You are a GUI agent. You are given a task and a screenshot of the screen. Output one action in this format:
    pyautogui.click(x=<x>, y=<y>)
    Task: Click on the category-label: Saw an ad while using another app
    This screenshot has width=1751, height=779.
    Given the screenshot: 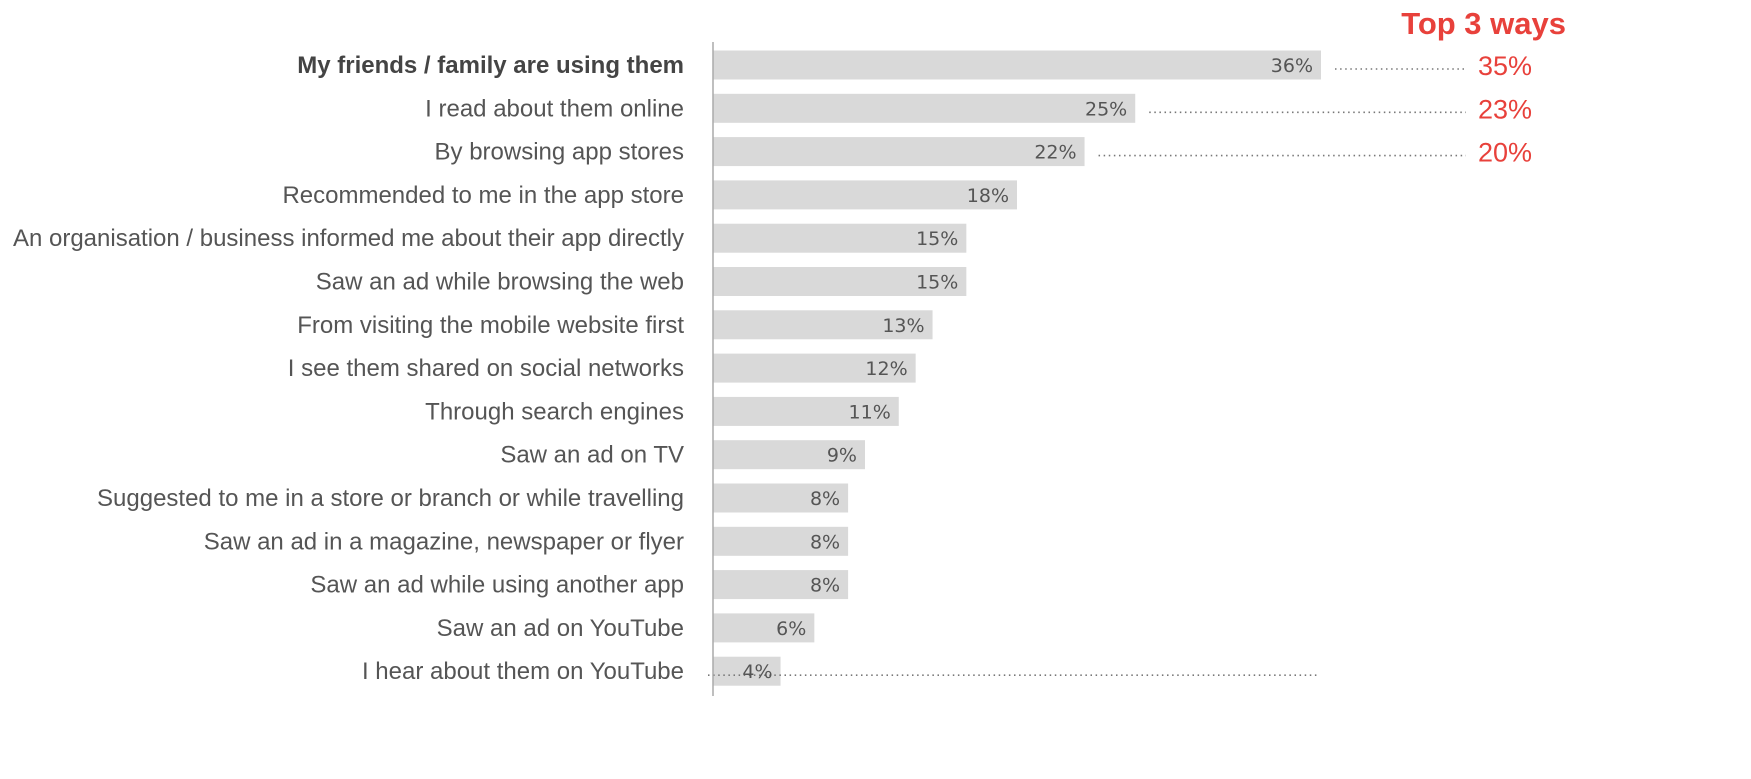 What is the action you would take?
    pyautogui.click(x=497, y=585)
    